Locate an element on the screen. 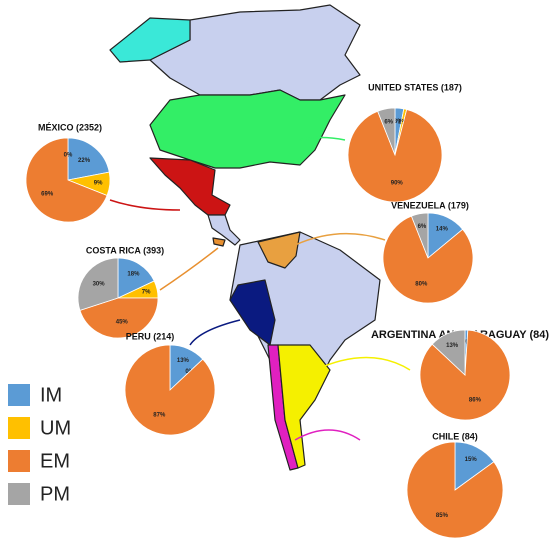  pie-label: 9% is located at coordinates (98, 183).